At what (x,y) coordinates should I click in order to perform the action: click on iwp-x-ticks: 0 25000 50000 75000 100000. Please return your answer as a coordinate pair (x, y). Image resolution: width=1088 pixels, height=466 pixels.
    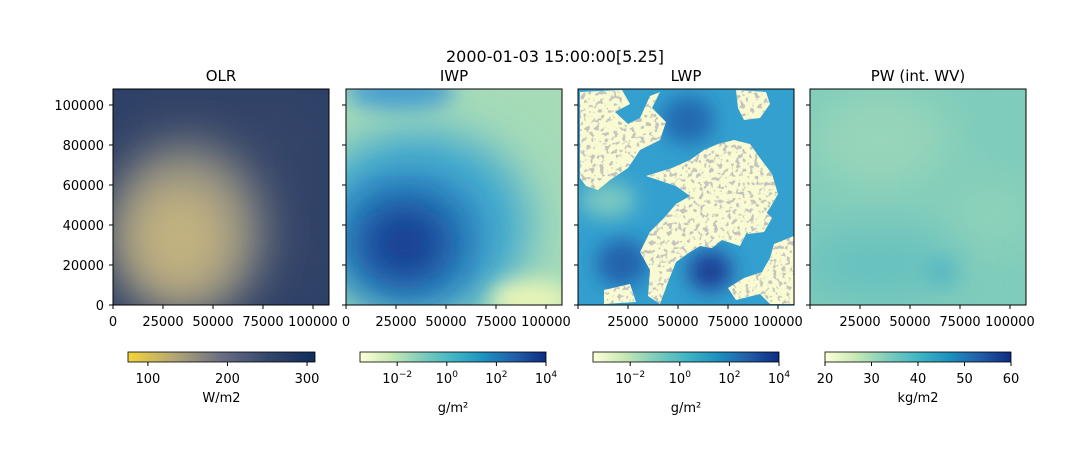
    Looking at the image, I should click on (456, 317).